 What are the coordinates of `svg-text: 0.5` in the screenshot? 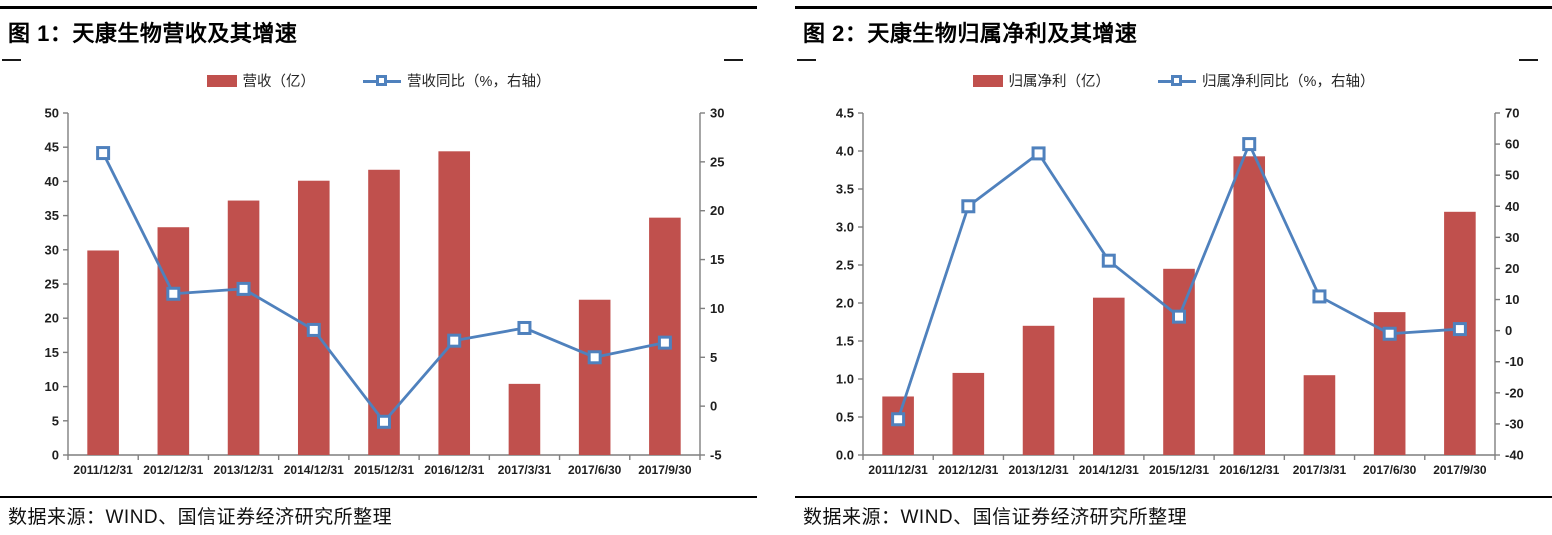 It's located at (845, 417).